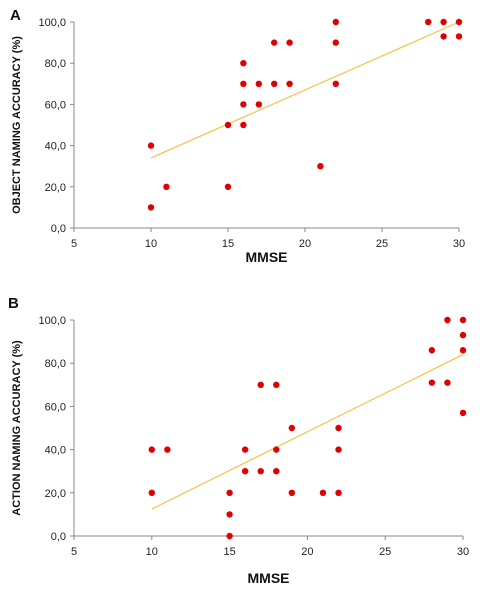 The width and height of the screenshot is (490, 596). Describe the element at coordinates (15, 15) in the screenshot. I see `panel-letter: A` at that location.